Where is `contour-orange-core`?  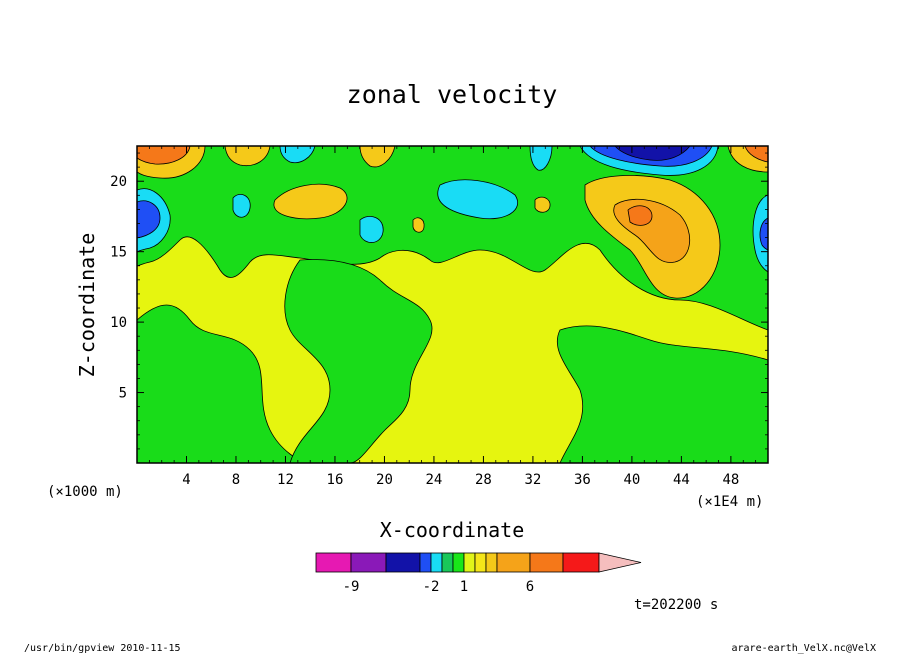
contour-orange-core is located at coordinates (640, 215).